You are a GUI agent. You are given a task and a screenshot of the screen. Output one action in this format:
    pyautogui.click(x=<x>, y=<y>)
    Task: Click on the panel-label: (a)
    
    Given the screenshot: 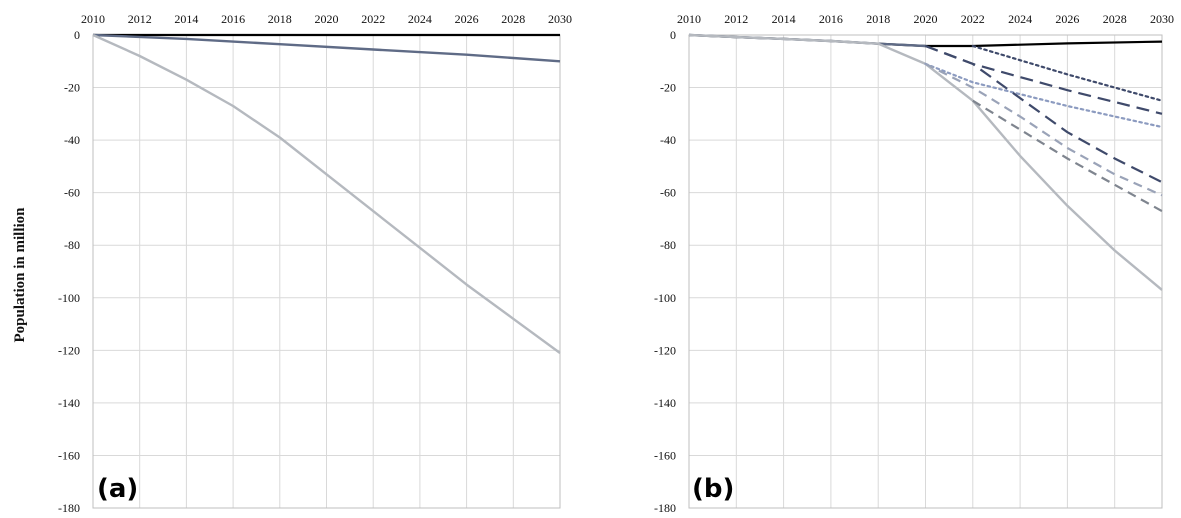 What is the action you would take?
    pyautogui.click(x=117, y=489)
    